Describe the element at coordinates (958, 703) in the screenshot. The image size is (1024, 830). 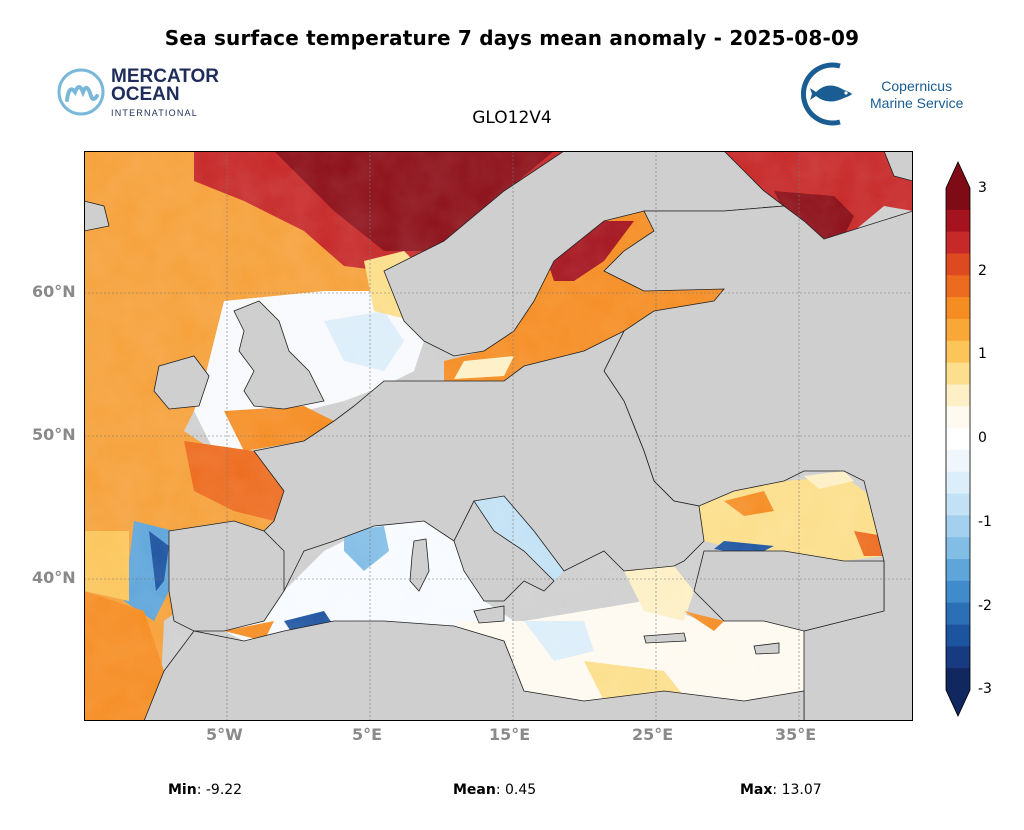
I see `colorbar-extend-min` at that location.